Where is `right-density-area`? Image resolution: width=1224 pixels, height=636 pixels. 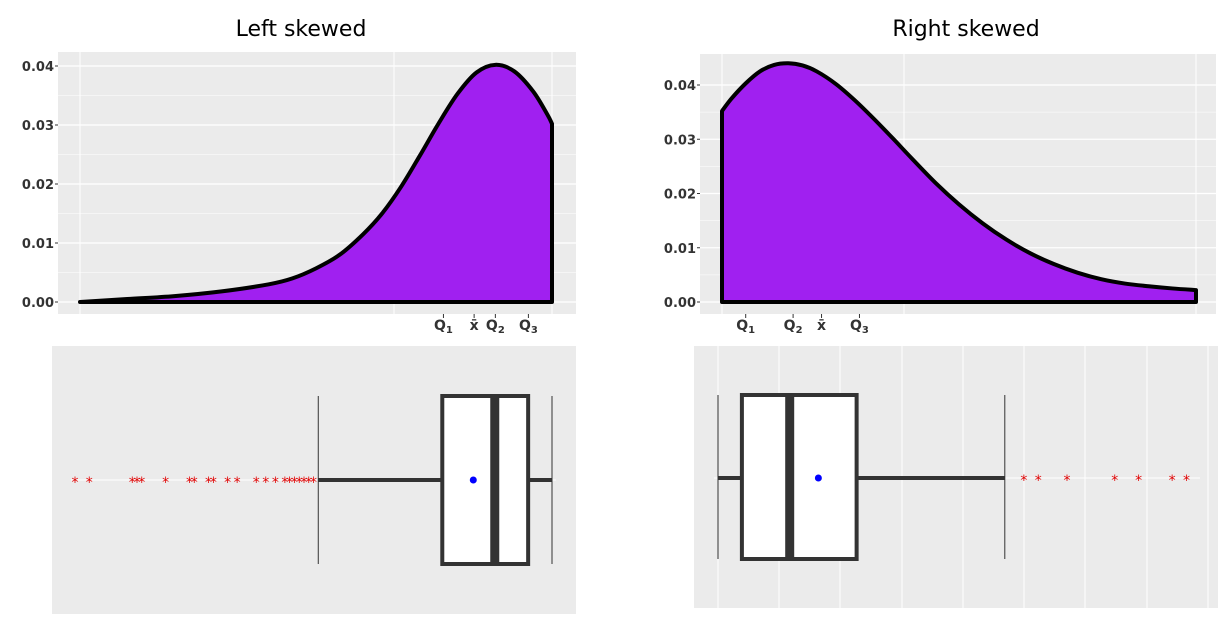
right-density-area is located at coordinates (959, 182).